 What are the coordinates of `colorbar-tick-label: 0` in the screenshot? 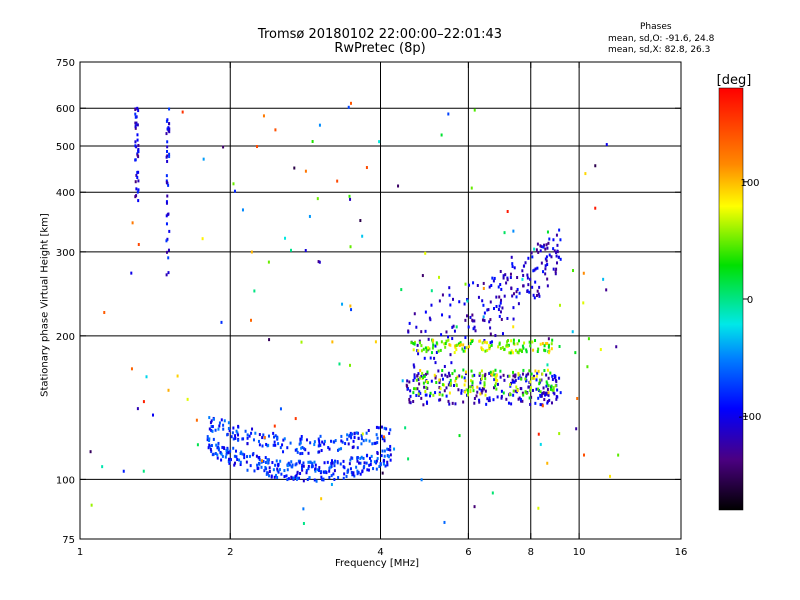 It's located at (750, 300).